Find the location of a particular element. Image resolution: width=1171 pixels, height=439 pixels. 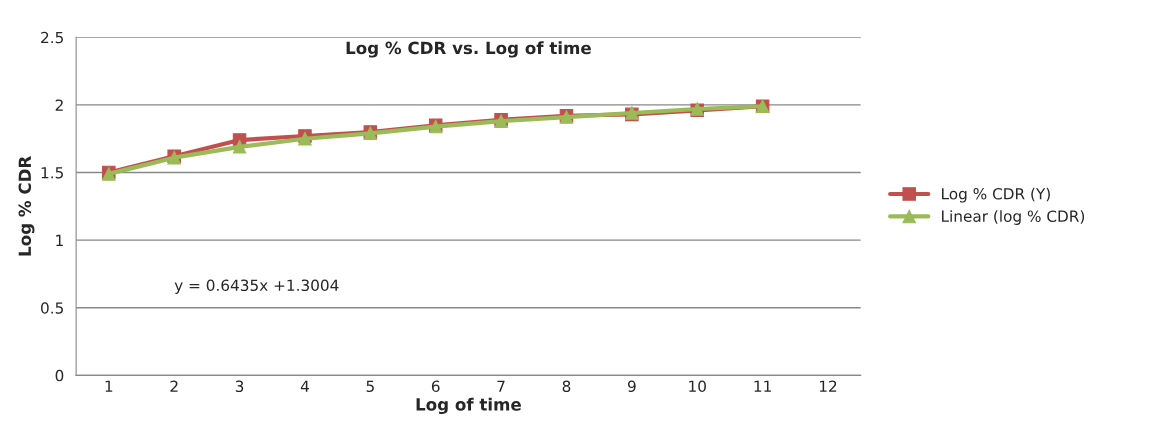

y-tick-label: 0.5 is located at coordinates (52, 308).